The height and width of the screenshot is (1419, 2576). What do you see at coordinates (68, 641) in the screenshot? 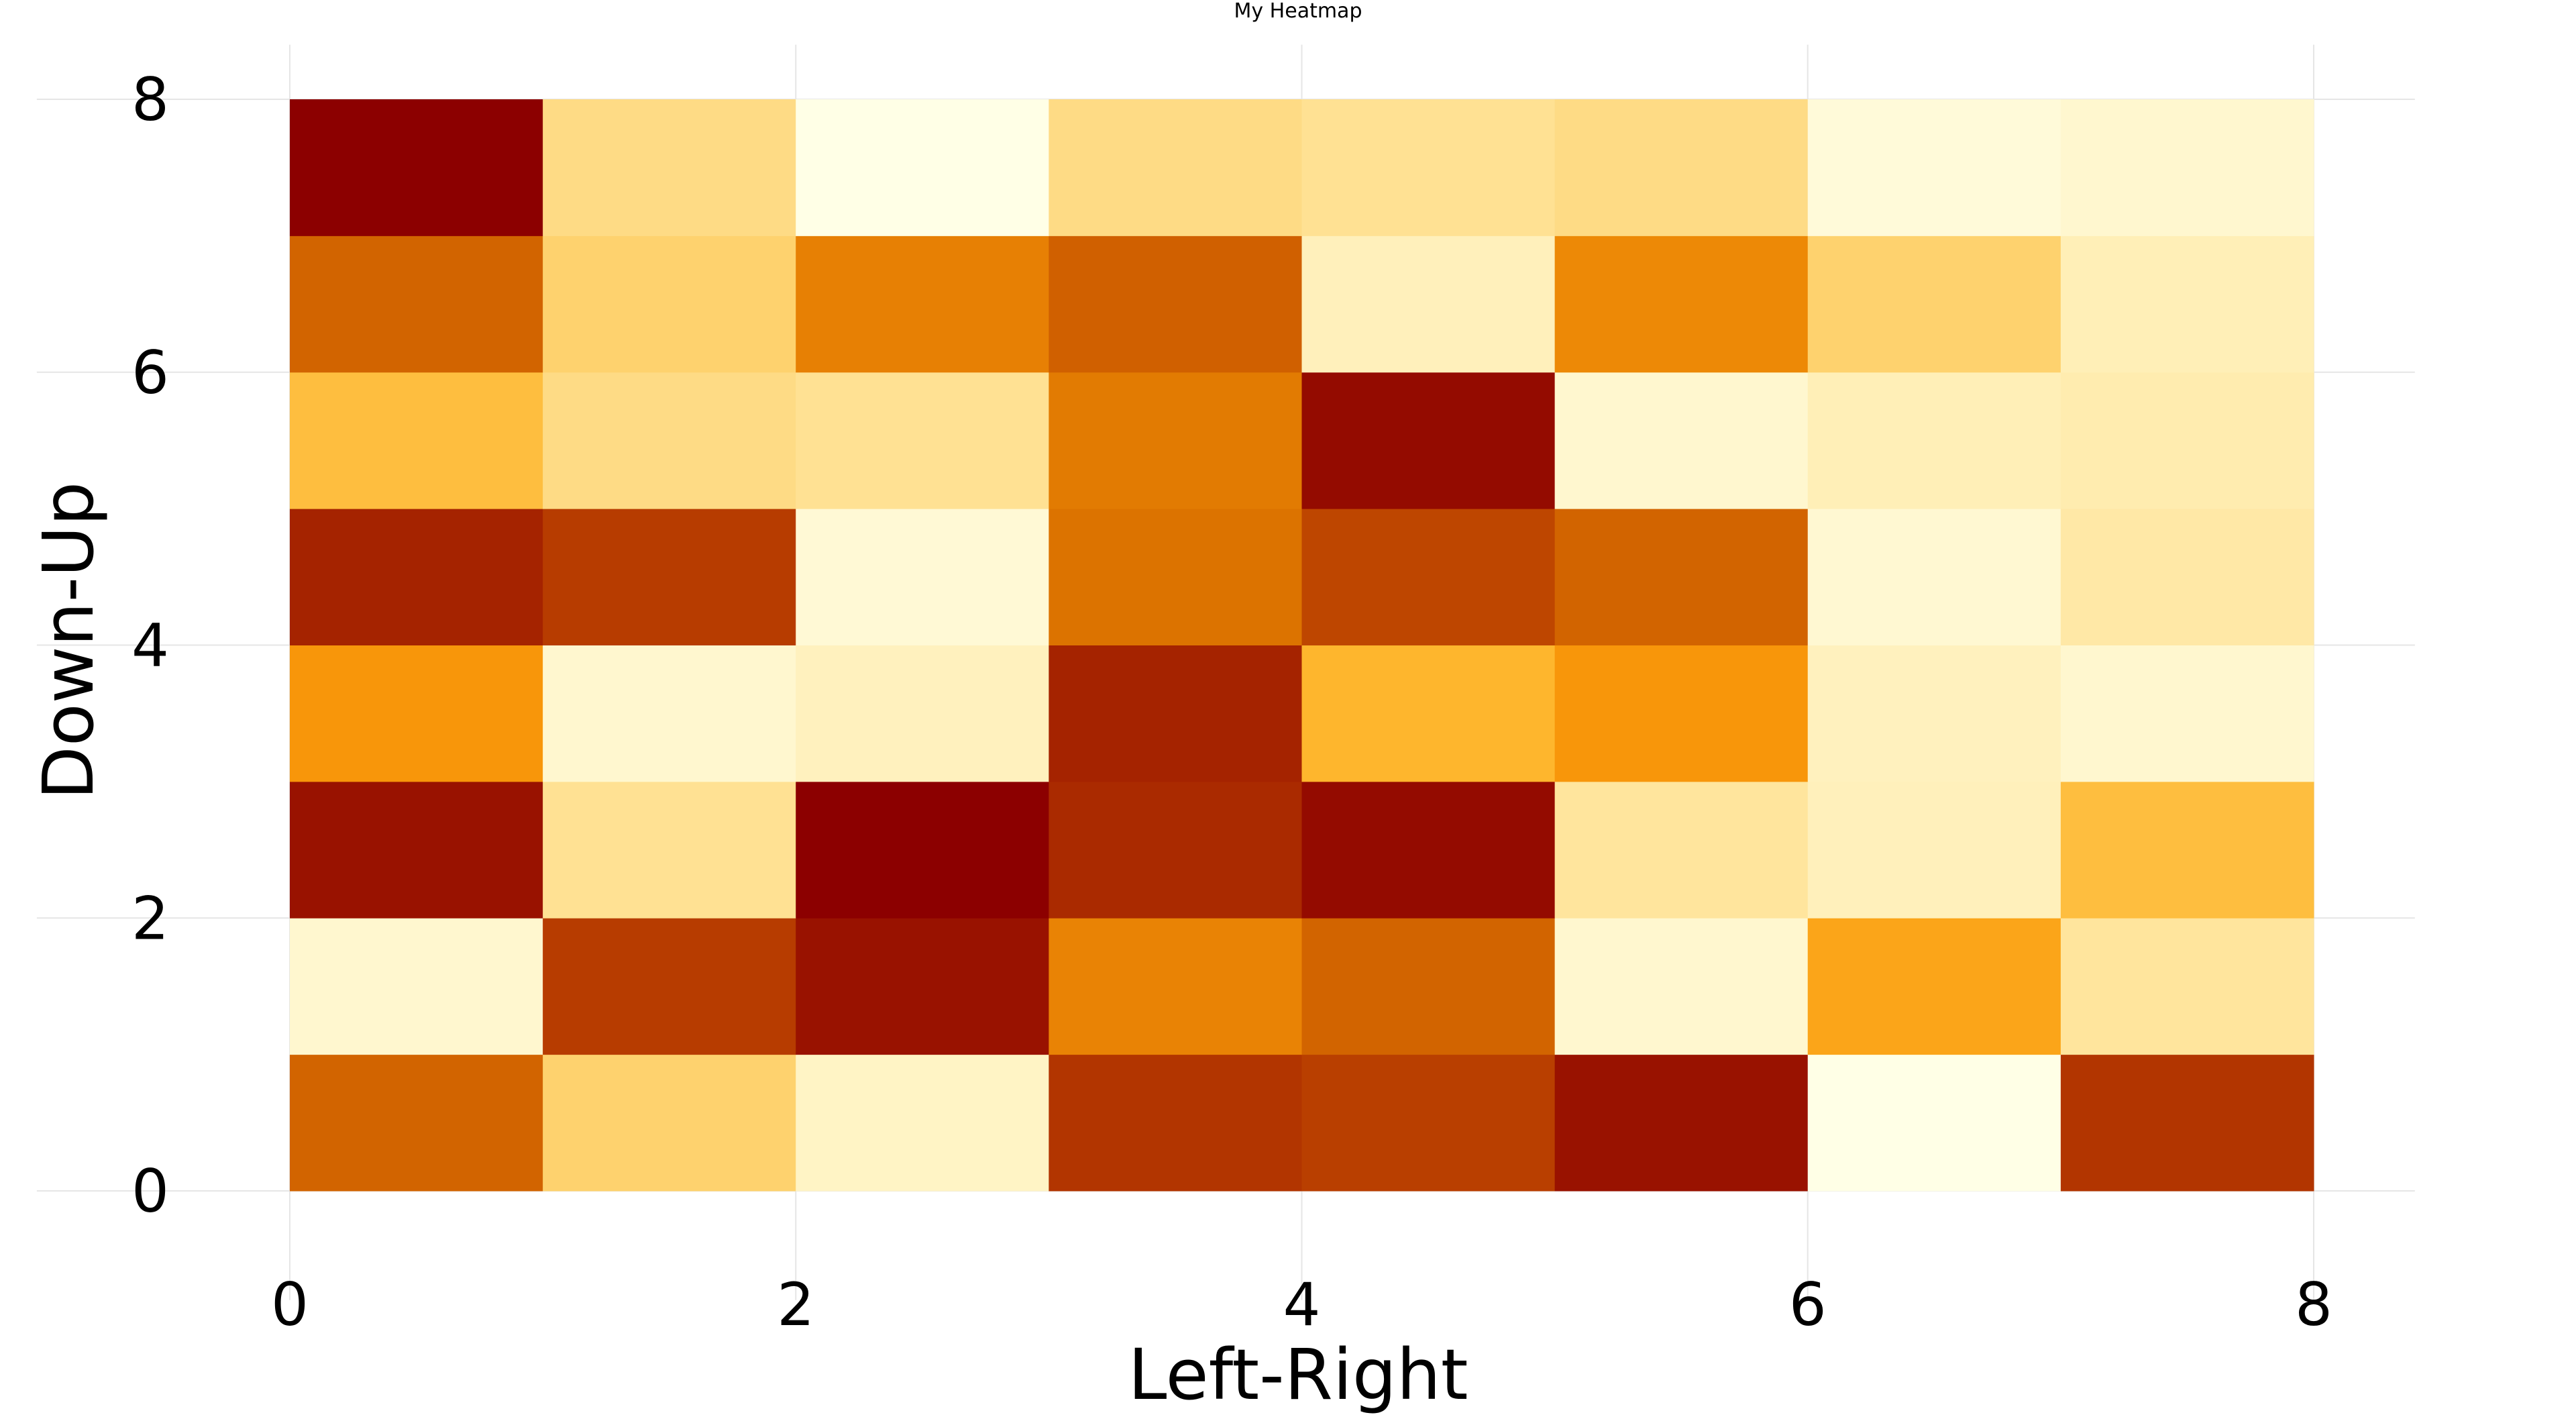
I see `y-axis-label: Down-Up` at bounding box center [68, 641].